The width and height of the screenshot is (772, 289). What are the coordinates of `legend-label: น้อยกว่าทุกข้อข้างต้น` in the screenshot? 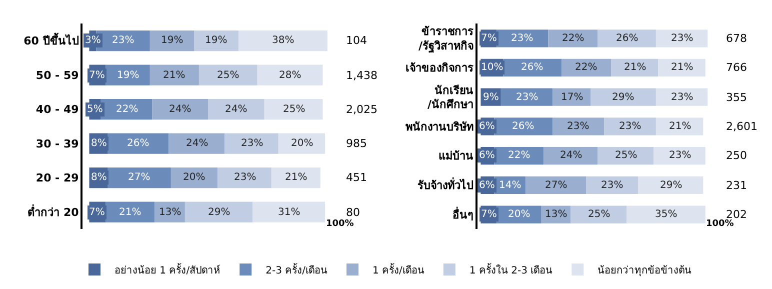 It's located at (645, 270).